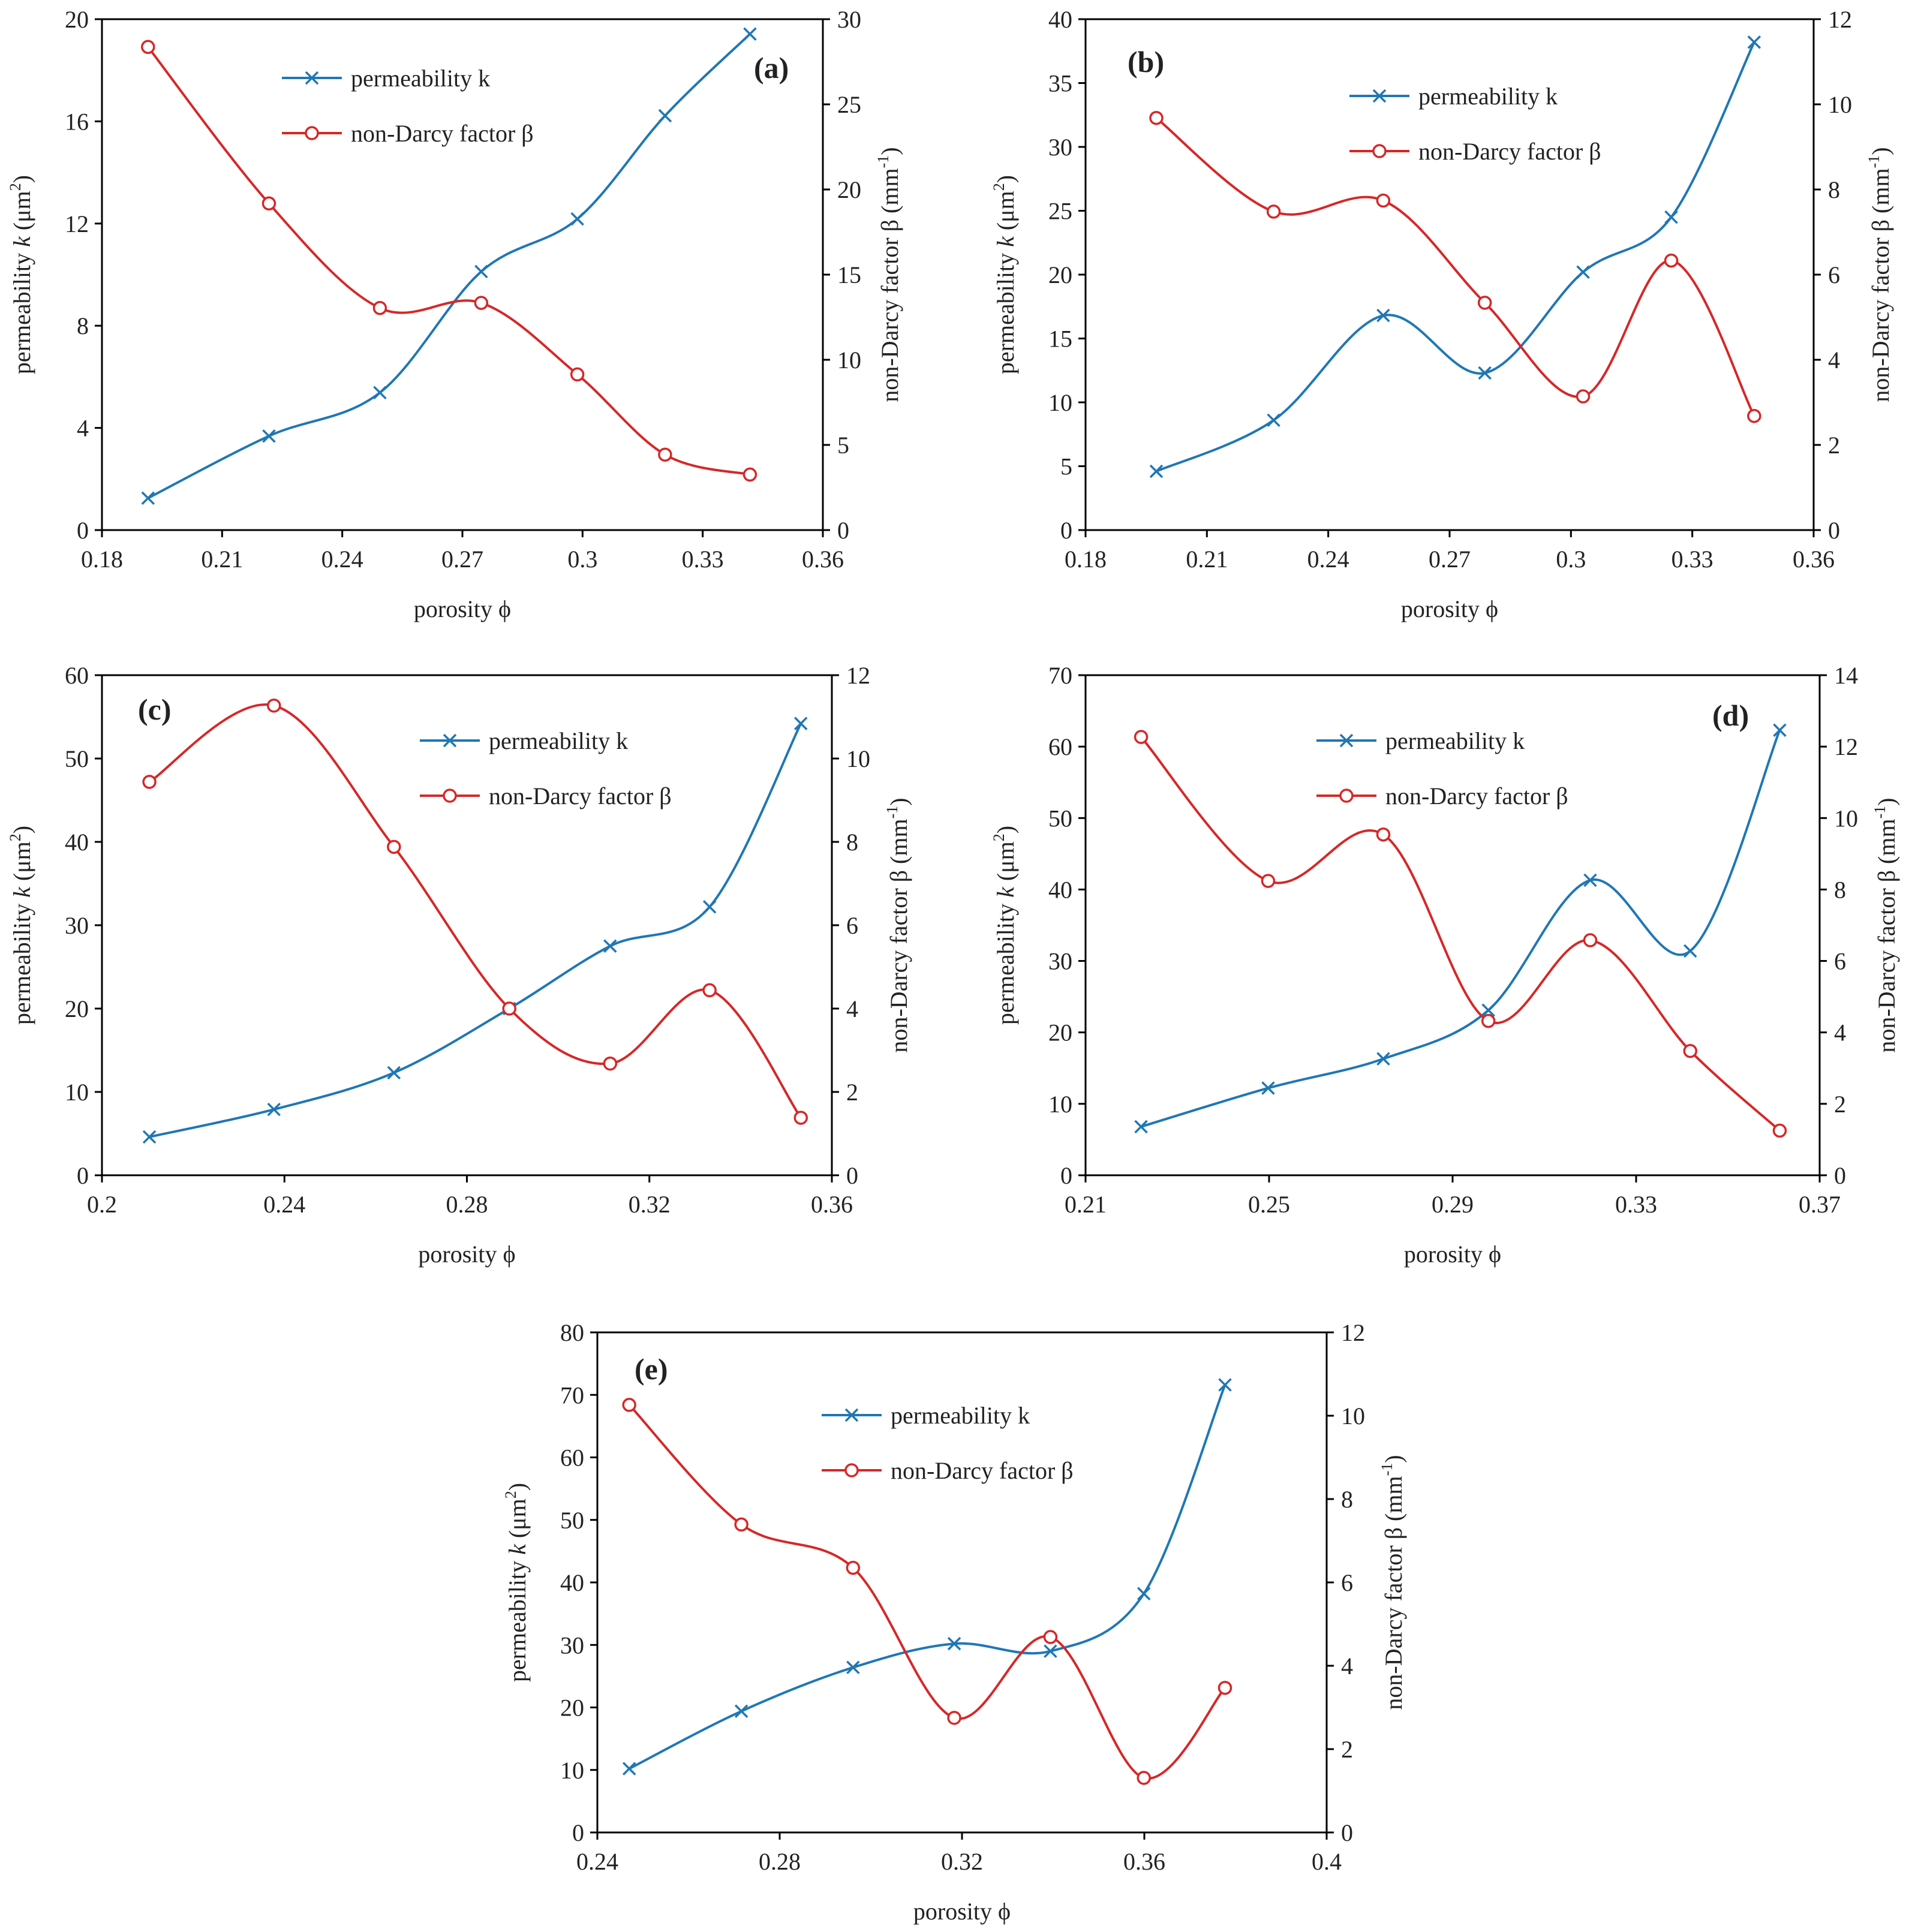 This screenshot has height=1932, width=1915. Describe the element at coordinates (962, 1861) in the screenshot. I see `x-tick-label: 0.32` at that location.